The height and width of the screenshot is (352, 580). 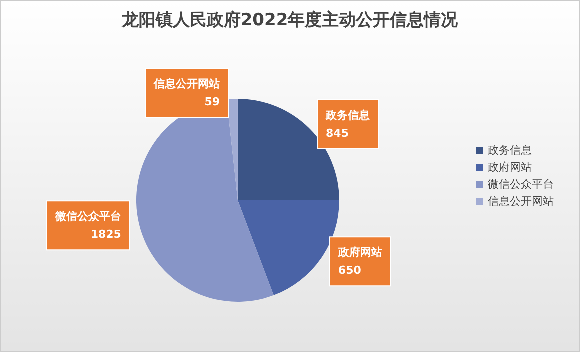 What do you see at coordinates (521, 201) in the screenshot?
I see `legend-label: 信息公开网站` at bounding box center [521, 201].